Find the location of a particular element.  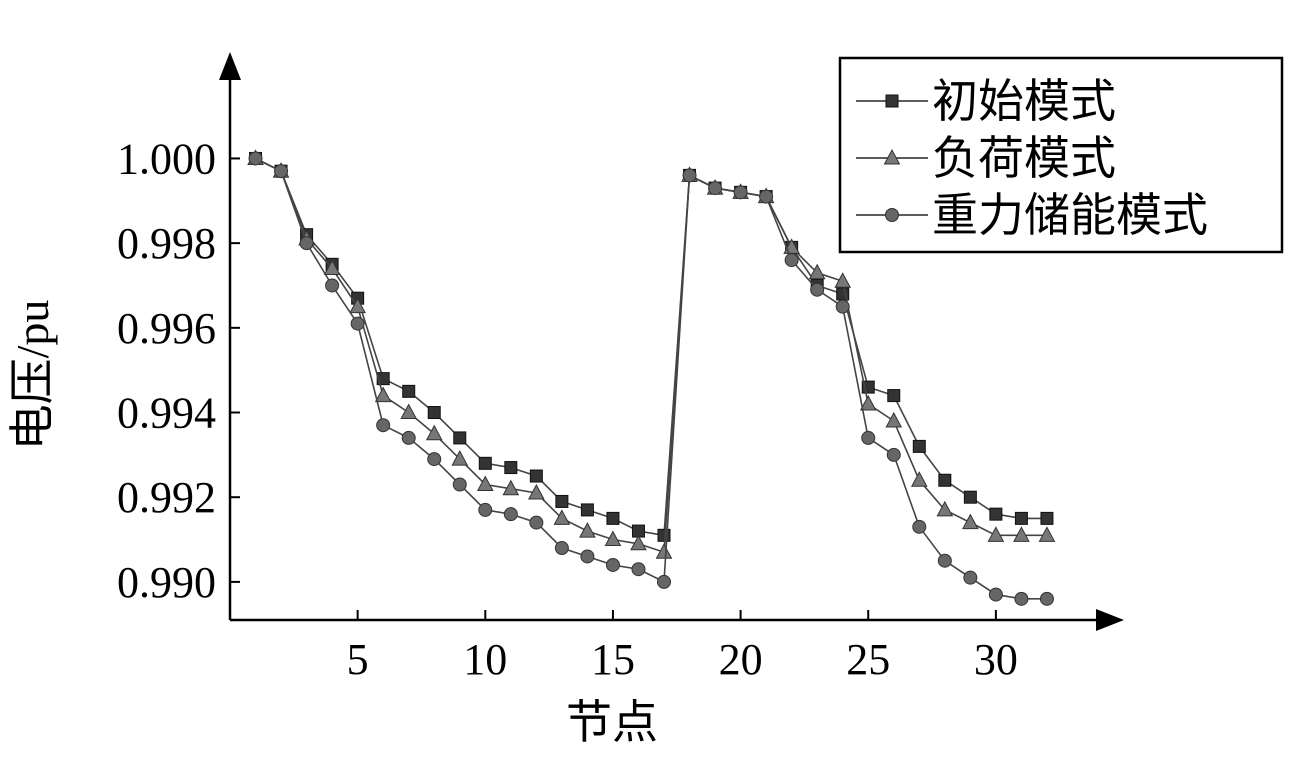

x-axis-arrow is located at coordinates (1110, 620).